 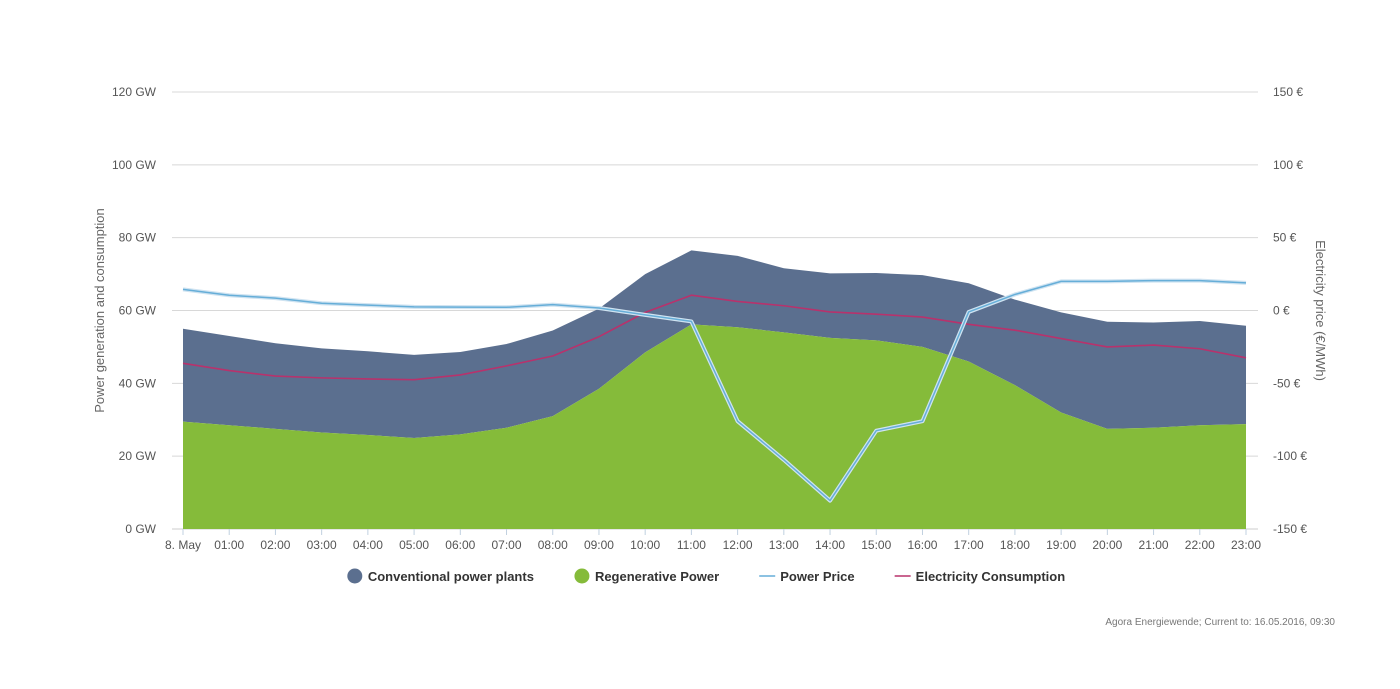 What do you see at coordinates (991, 576) in the screenshot?
I see `legend-label: Electricity Consumption` at bounding box center [991, 576].